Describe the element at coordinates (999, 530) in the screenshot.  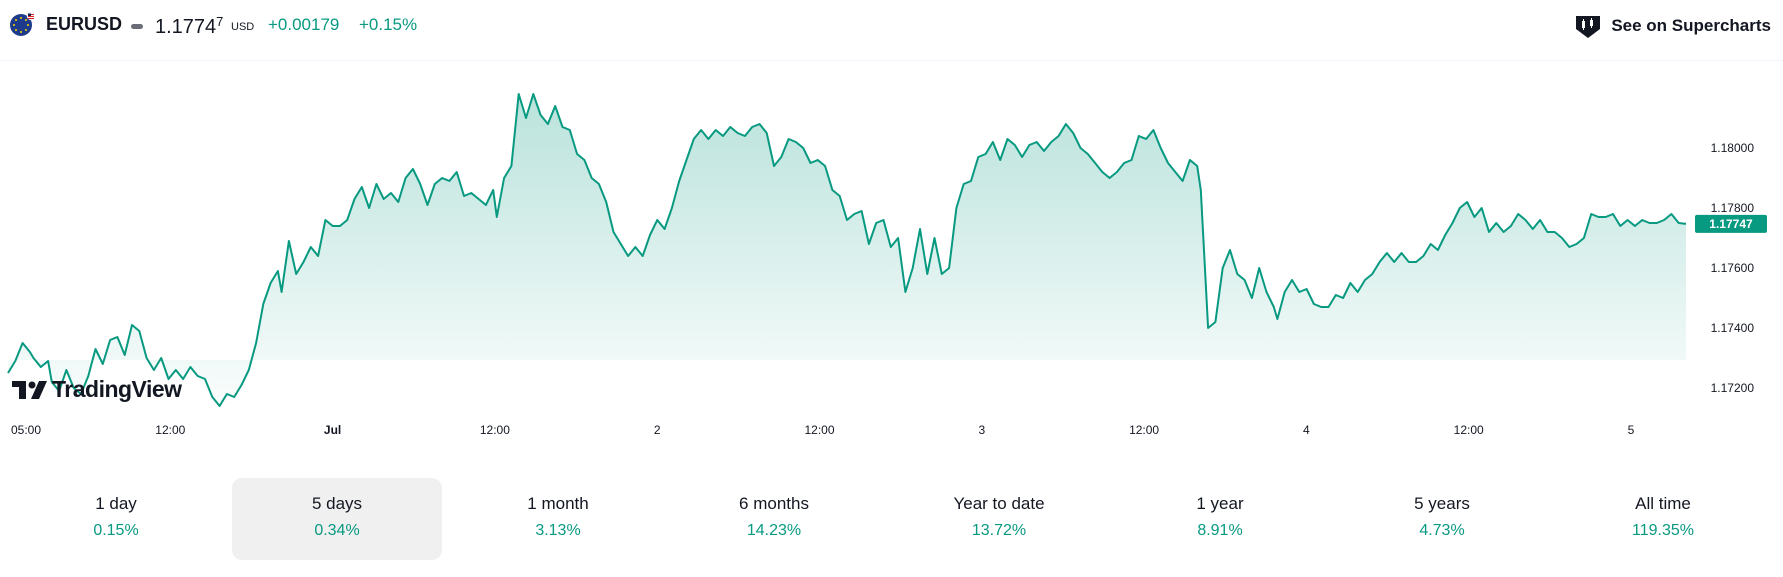
I see `period-change-value: 13.72%` at that location.